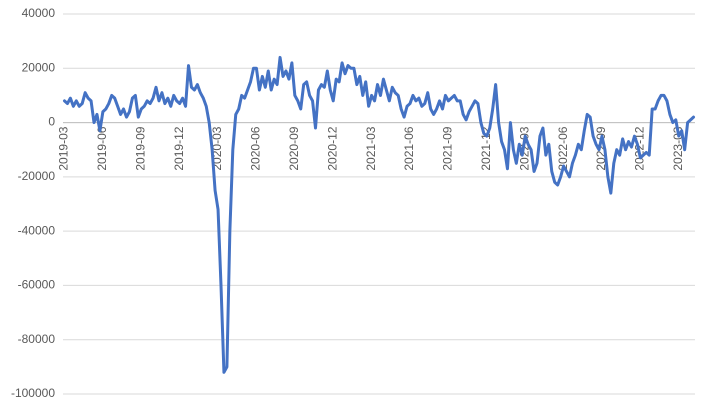 This screenshot has width=710, height=406. I want to click on y-tick-label: -100000, so click(33, 393).